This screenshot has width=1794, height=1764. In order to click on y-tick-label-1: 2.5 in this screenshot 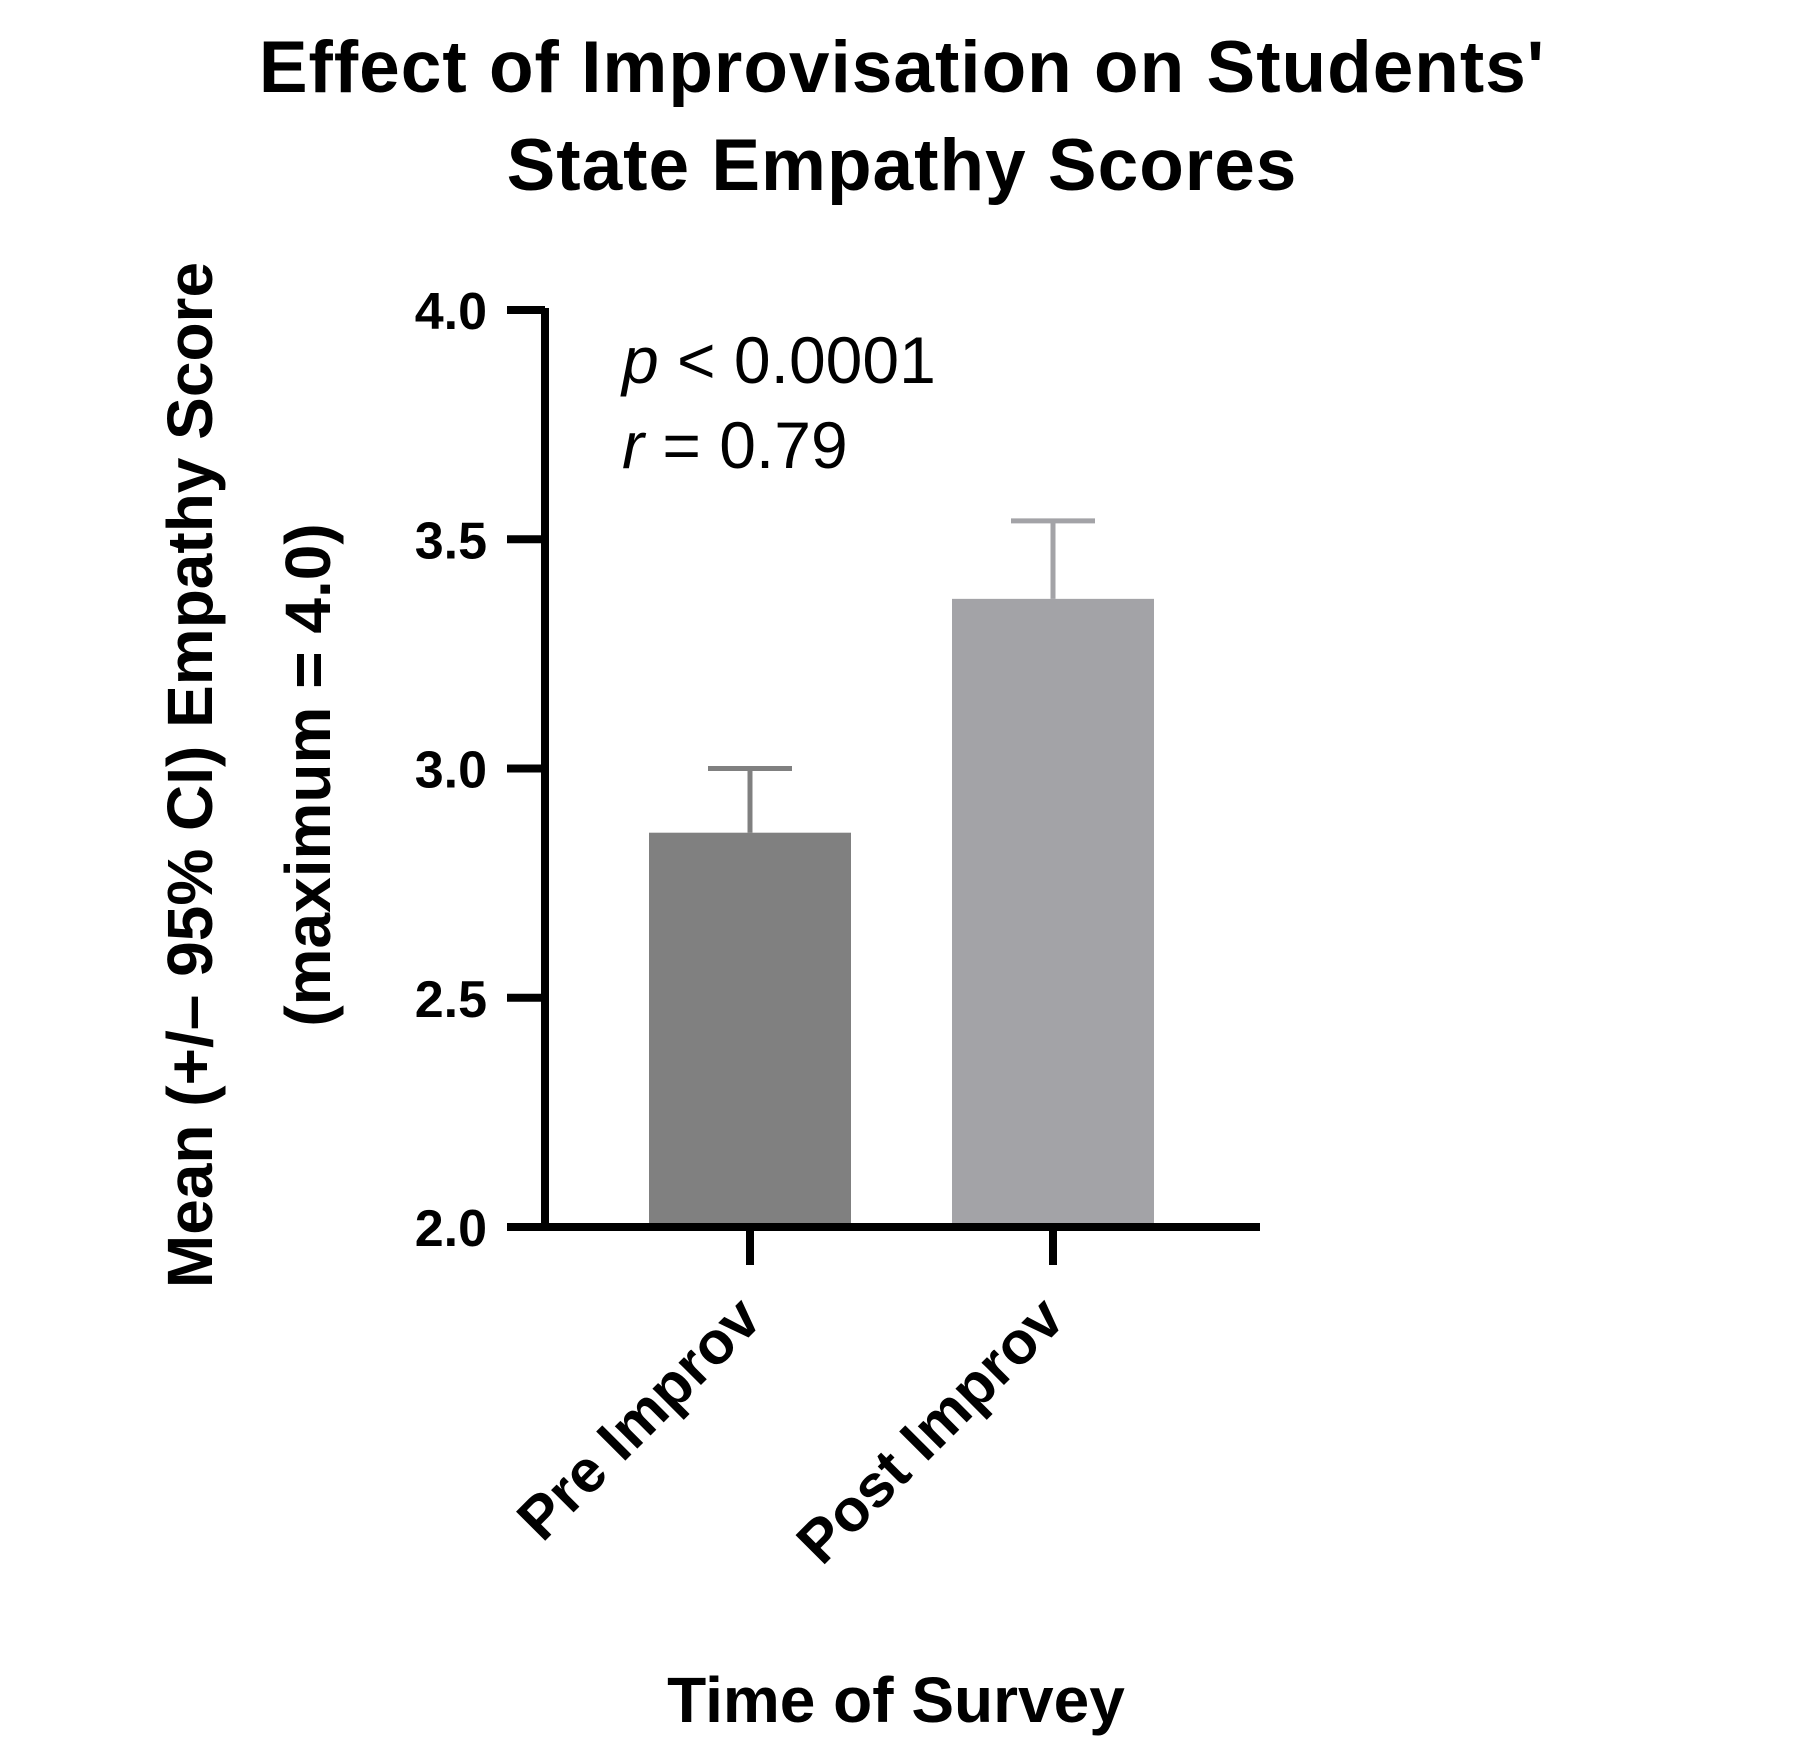, I will do `click(451, 1000)`.